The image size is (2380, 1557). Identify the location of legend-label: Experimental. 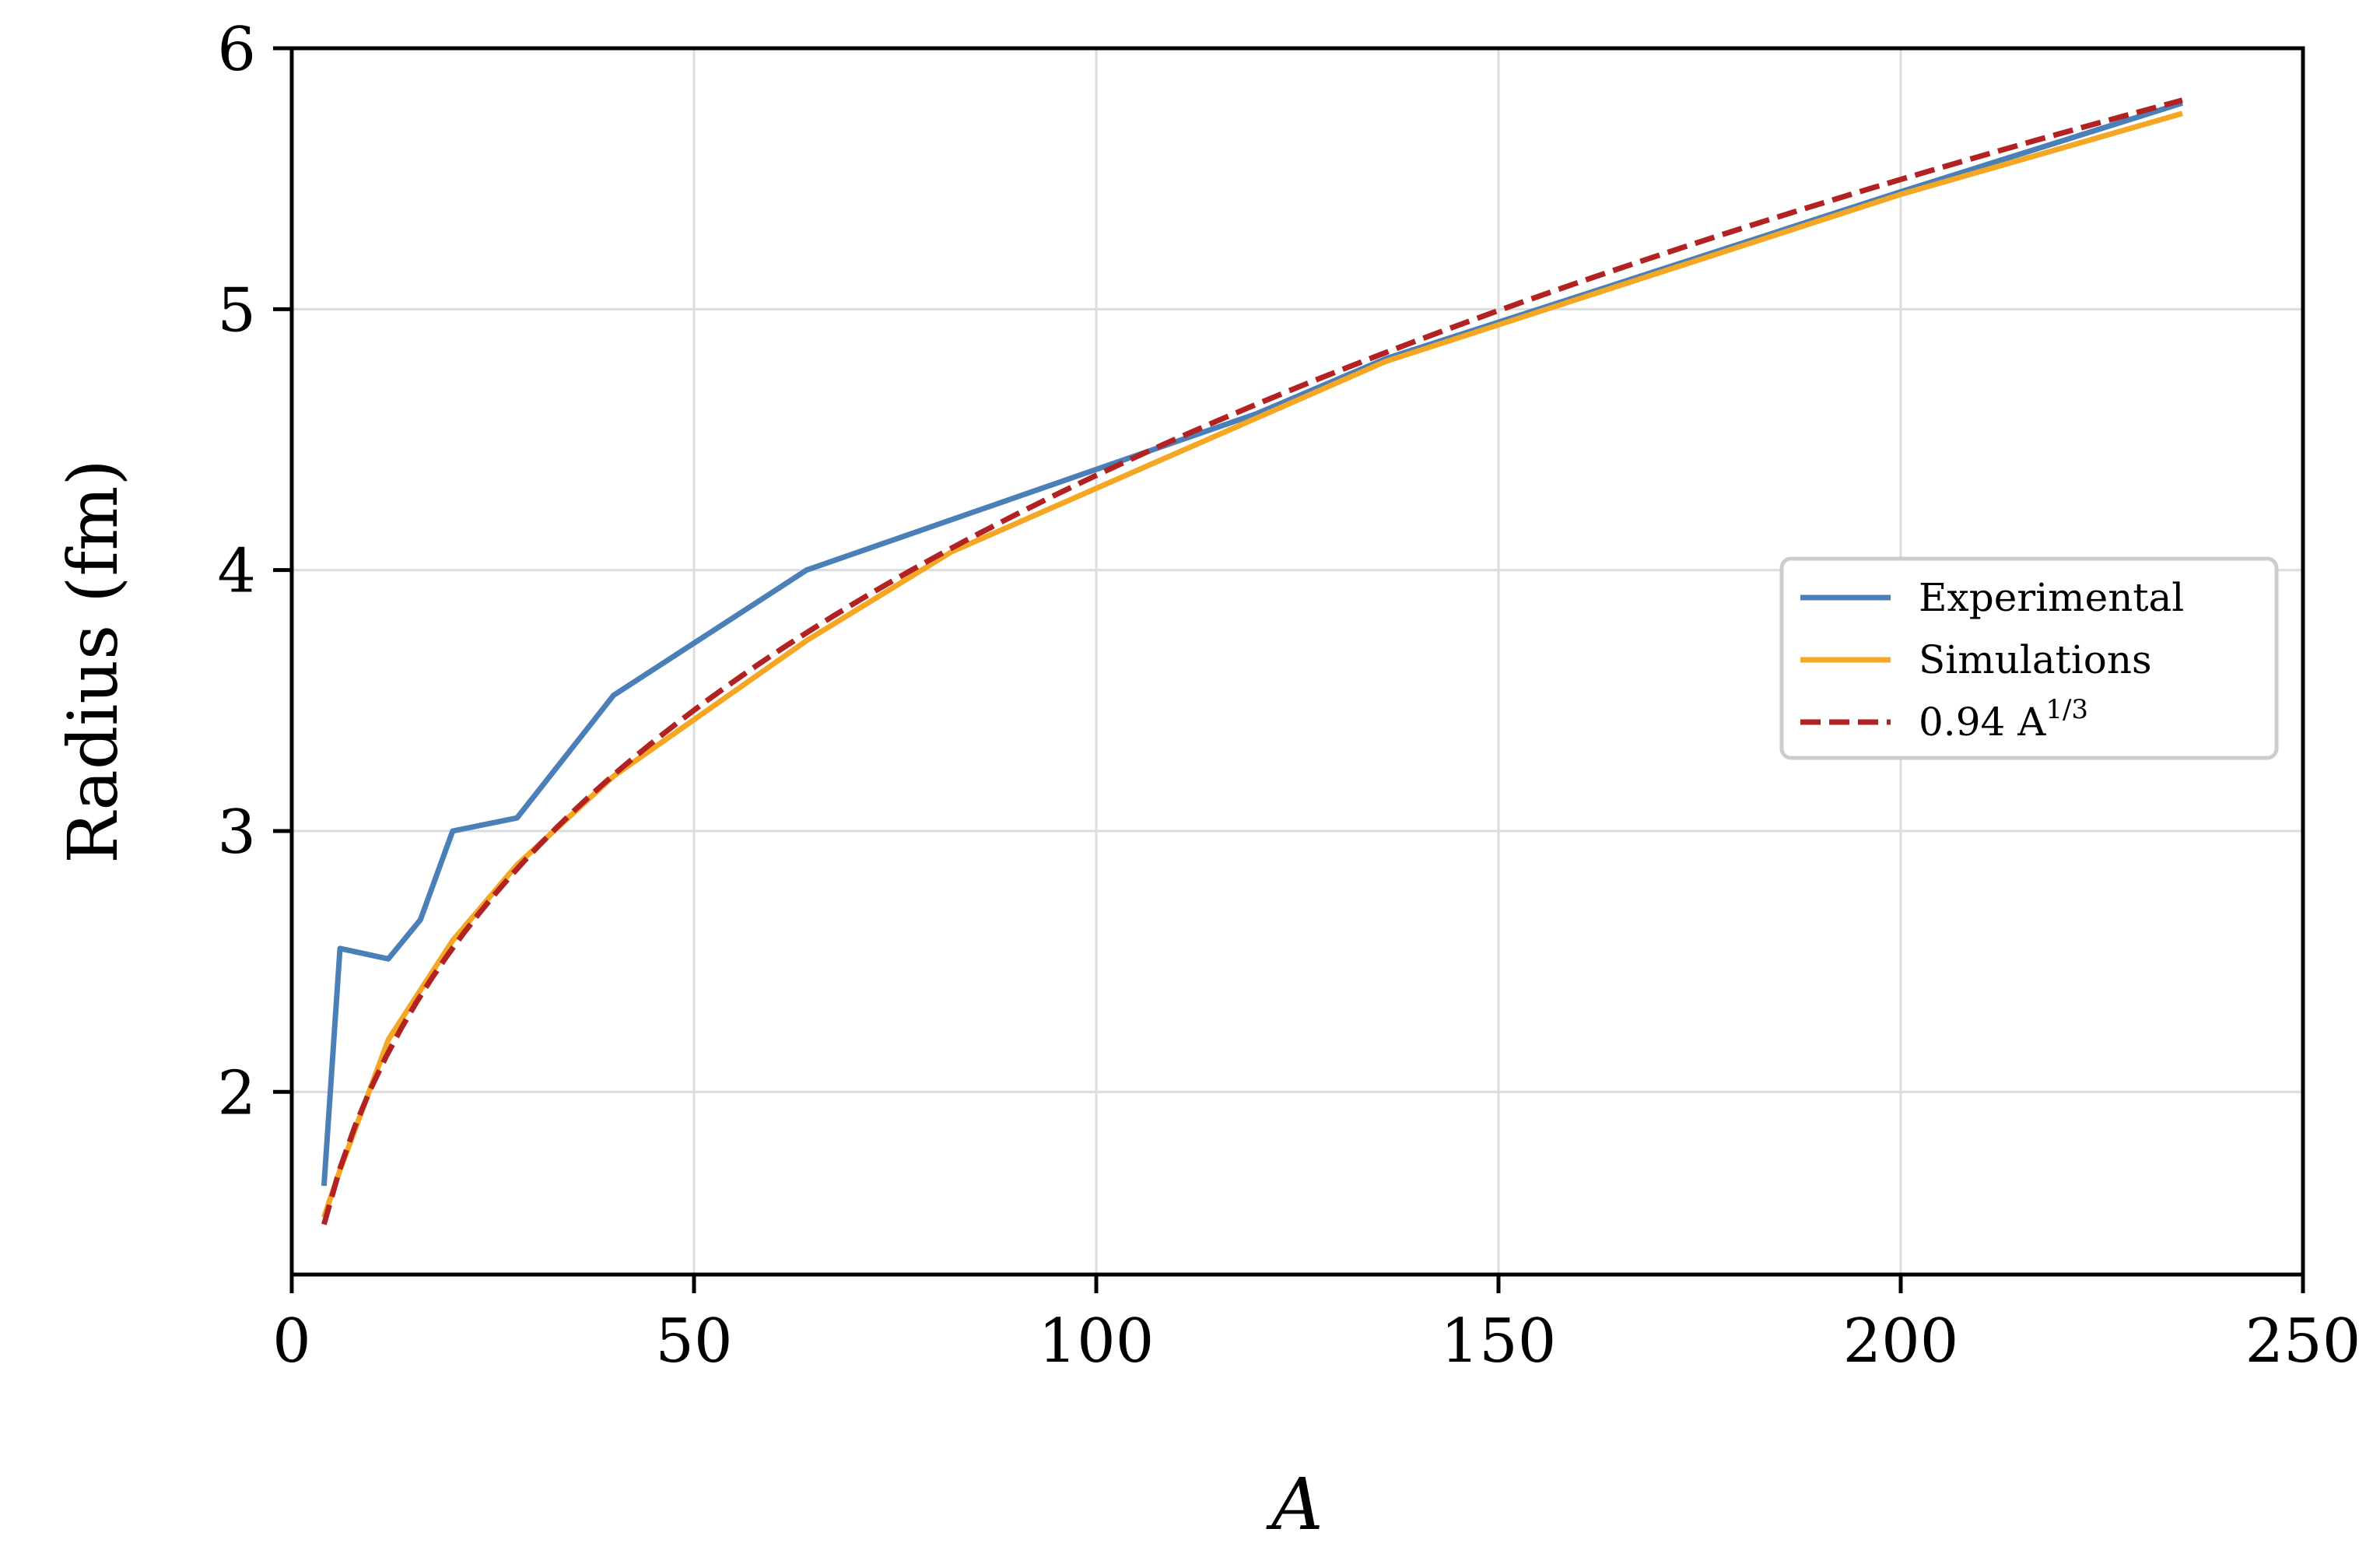
(2051, 597).